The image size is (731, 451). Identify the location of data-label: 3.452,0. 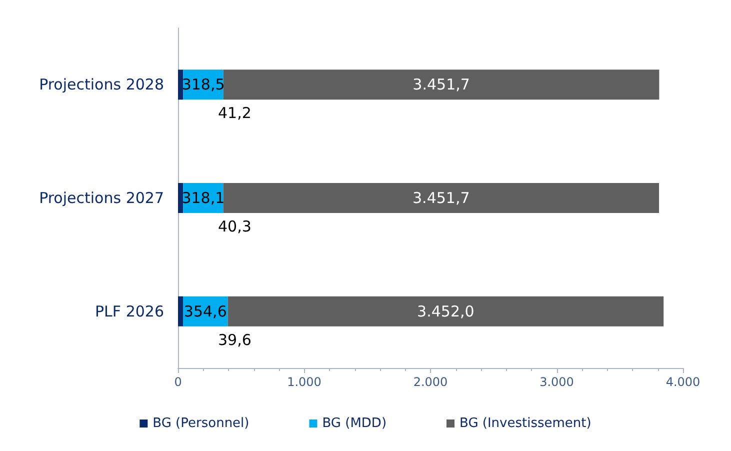
(445, 311).